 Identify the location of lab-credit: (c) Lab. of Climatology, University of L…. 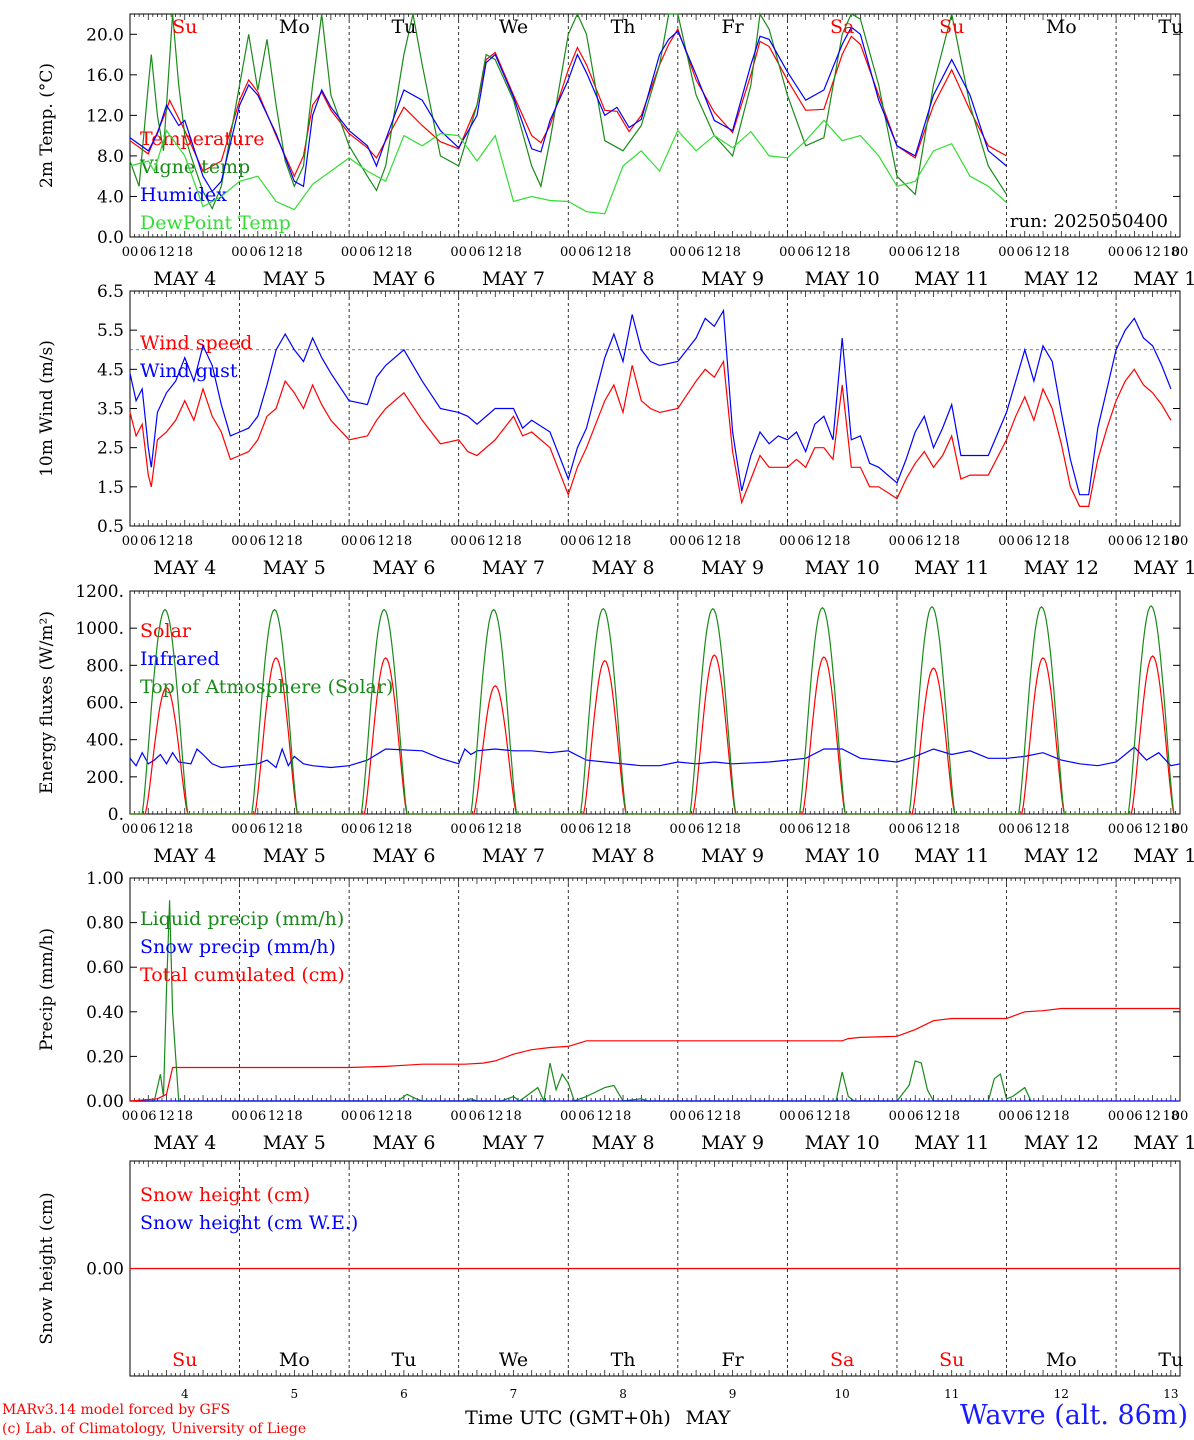
(154, 1429).